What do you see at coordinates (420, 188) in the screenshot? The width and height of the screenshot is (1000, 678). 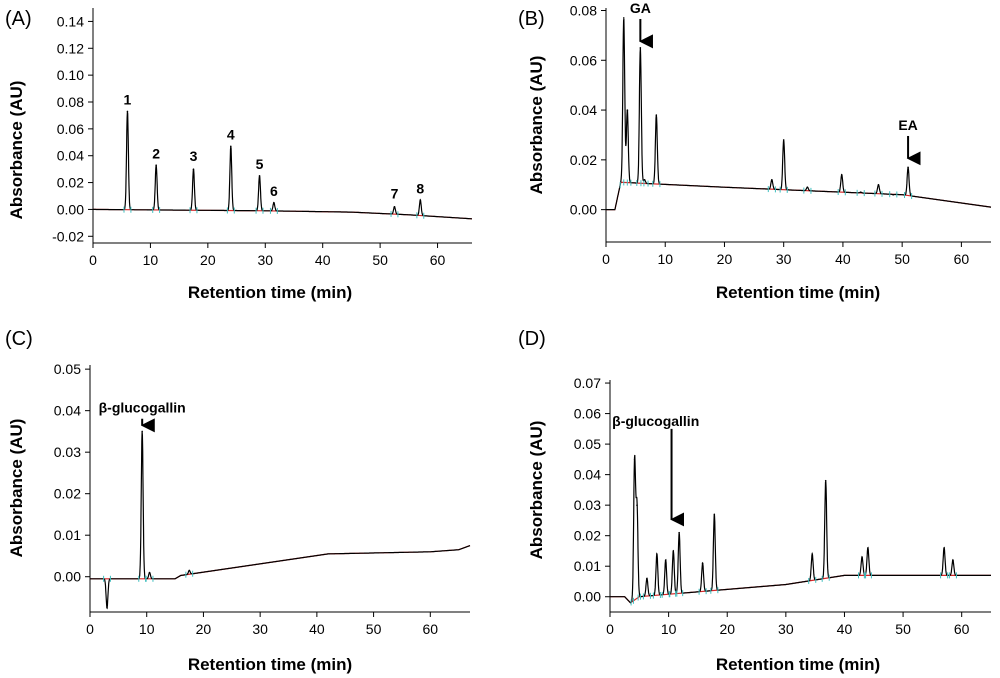 I see `peak-annotation: 8` at bounding box center [420, 188].